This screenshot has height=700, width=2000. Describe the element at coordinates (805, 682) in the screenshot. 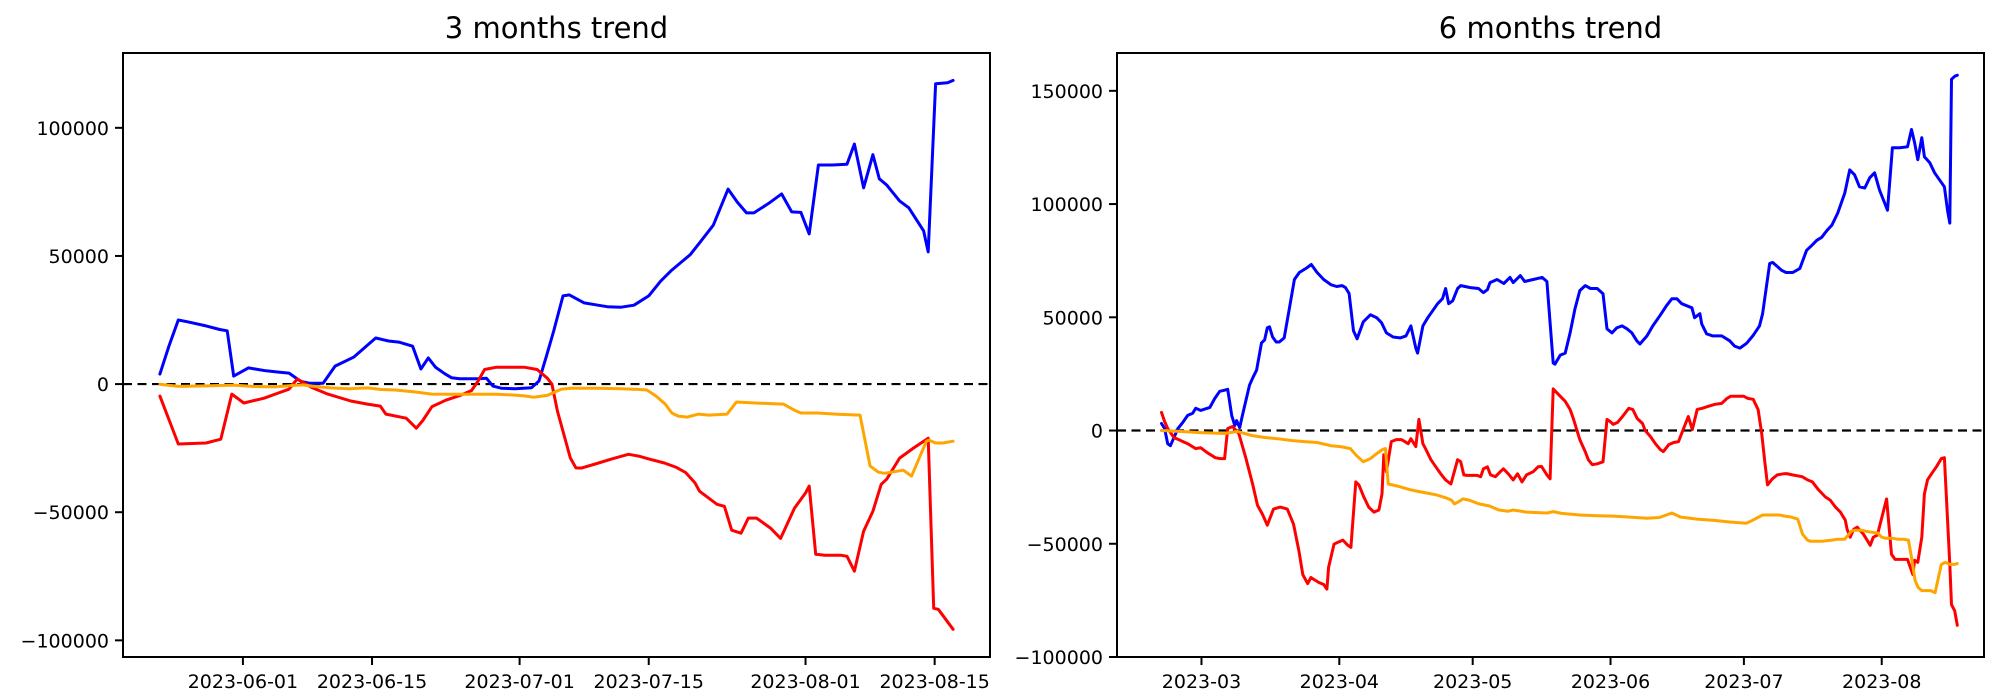

I see `x-tick-label: 2023-08-01` at that location.